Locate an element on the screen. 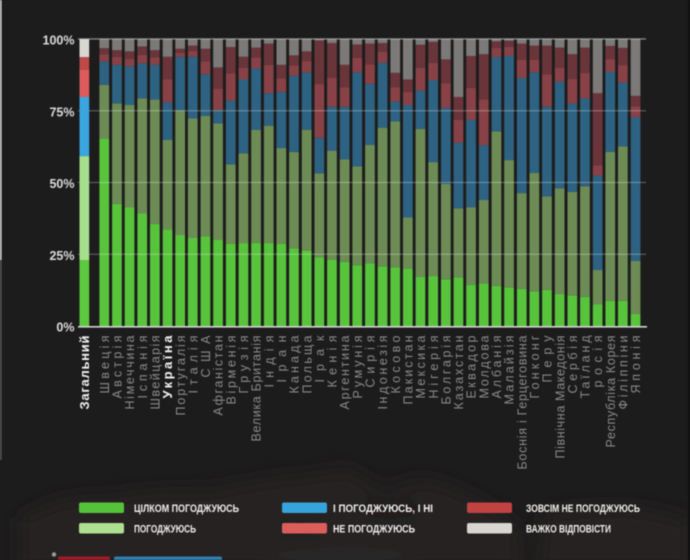  svg-text: Республіка Корея is located at coordinates (611, 392).